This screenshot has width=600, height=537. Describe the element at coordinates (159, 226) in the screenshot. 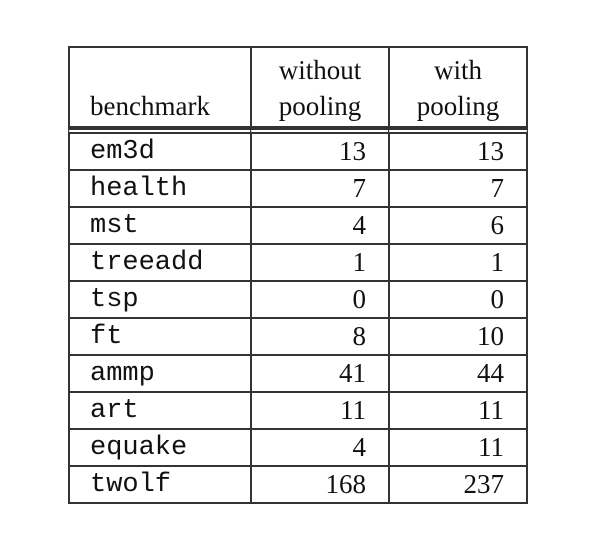

I see `cell-benchmark: mst` at that location.